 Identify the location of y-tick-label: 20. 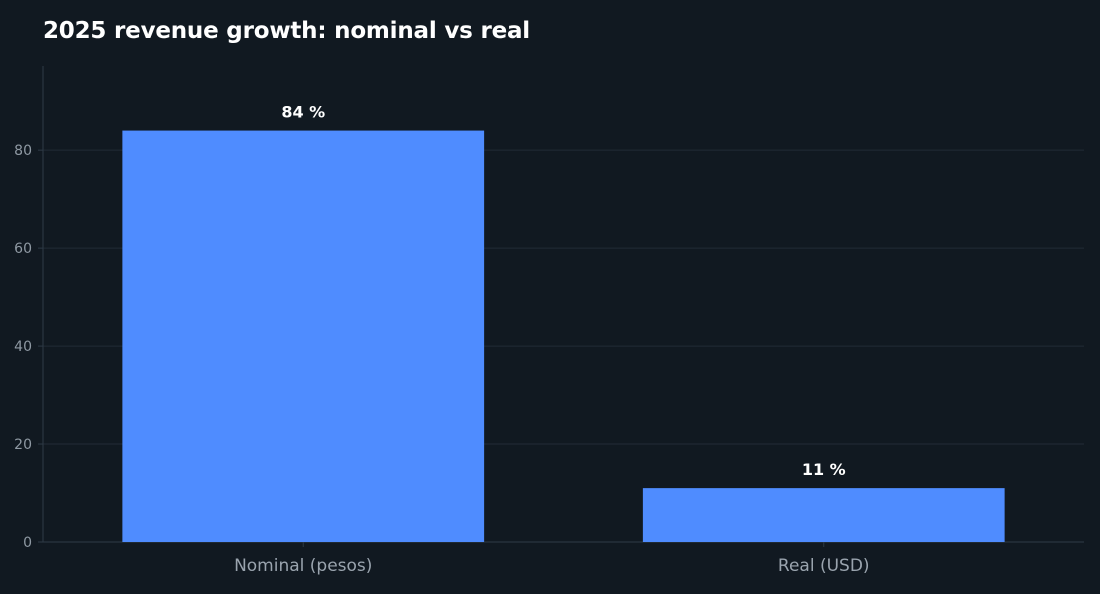
(23, 445).